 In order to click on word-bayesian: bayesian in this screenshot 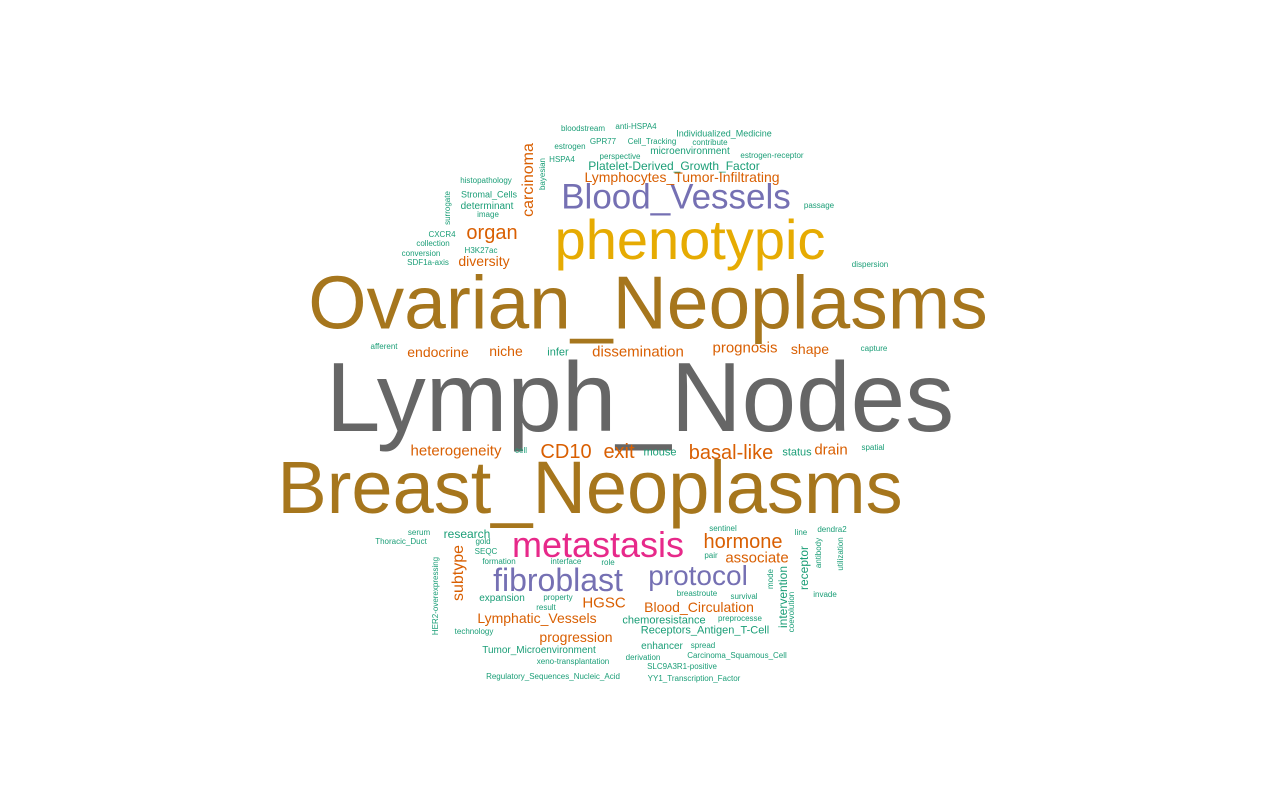, I will do `click(542, 174)`.